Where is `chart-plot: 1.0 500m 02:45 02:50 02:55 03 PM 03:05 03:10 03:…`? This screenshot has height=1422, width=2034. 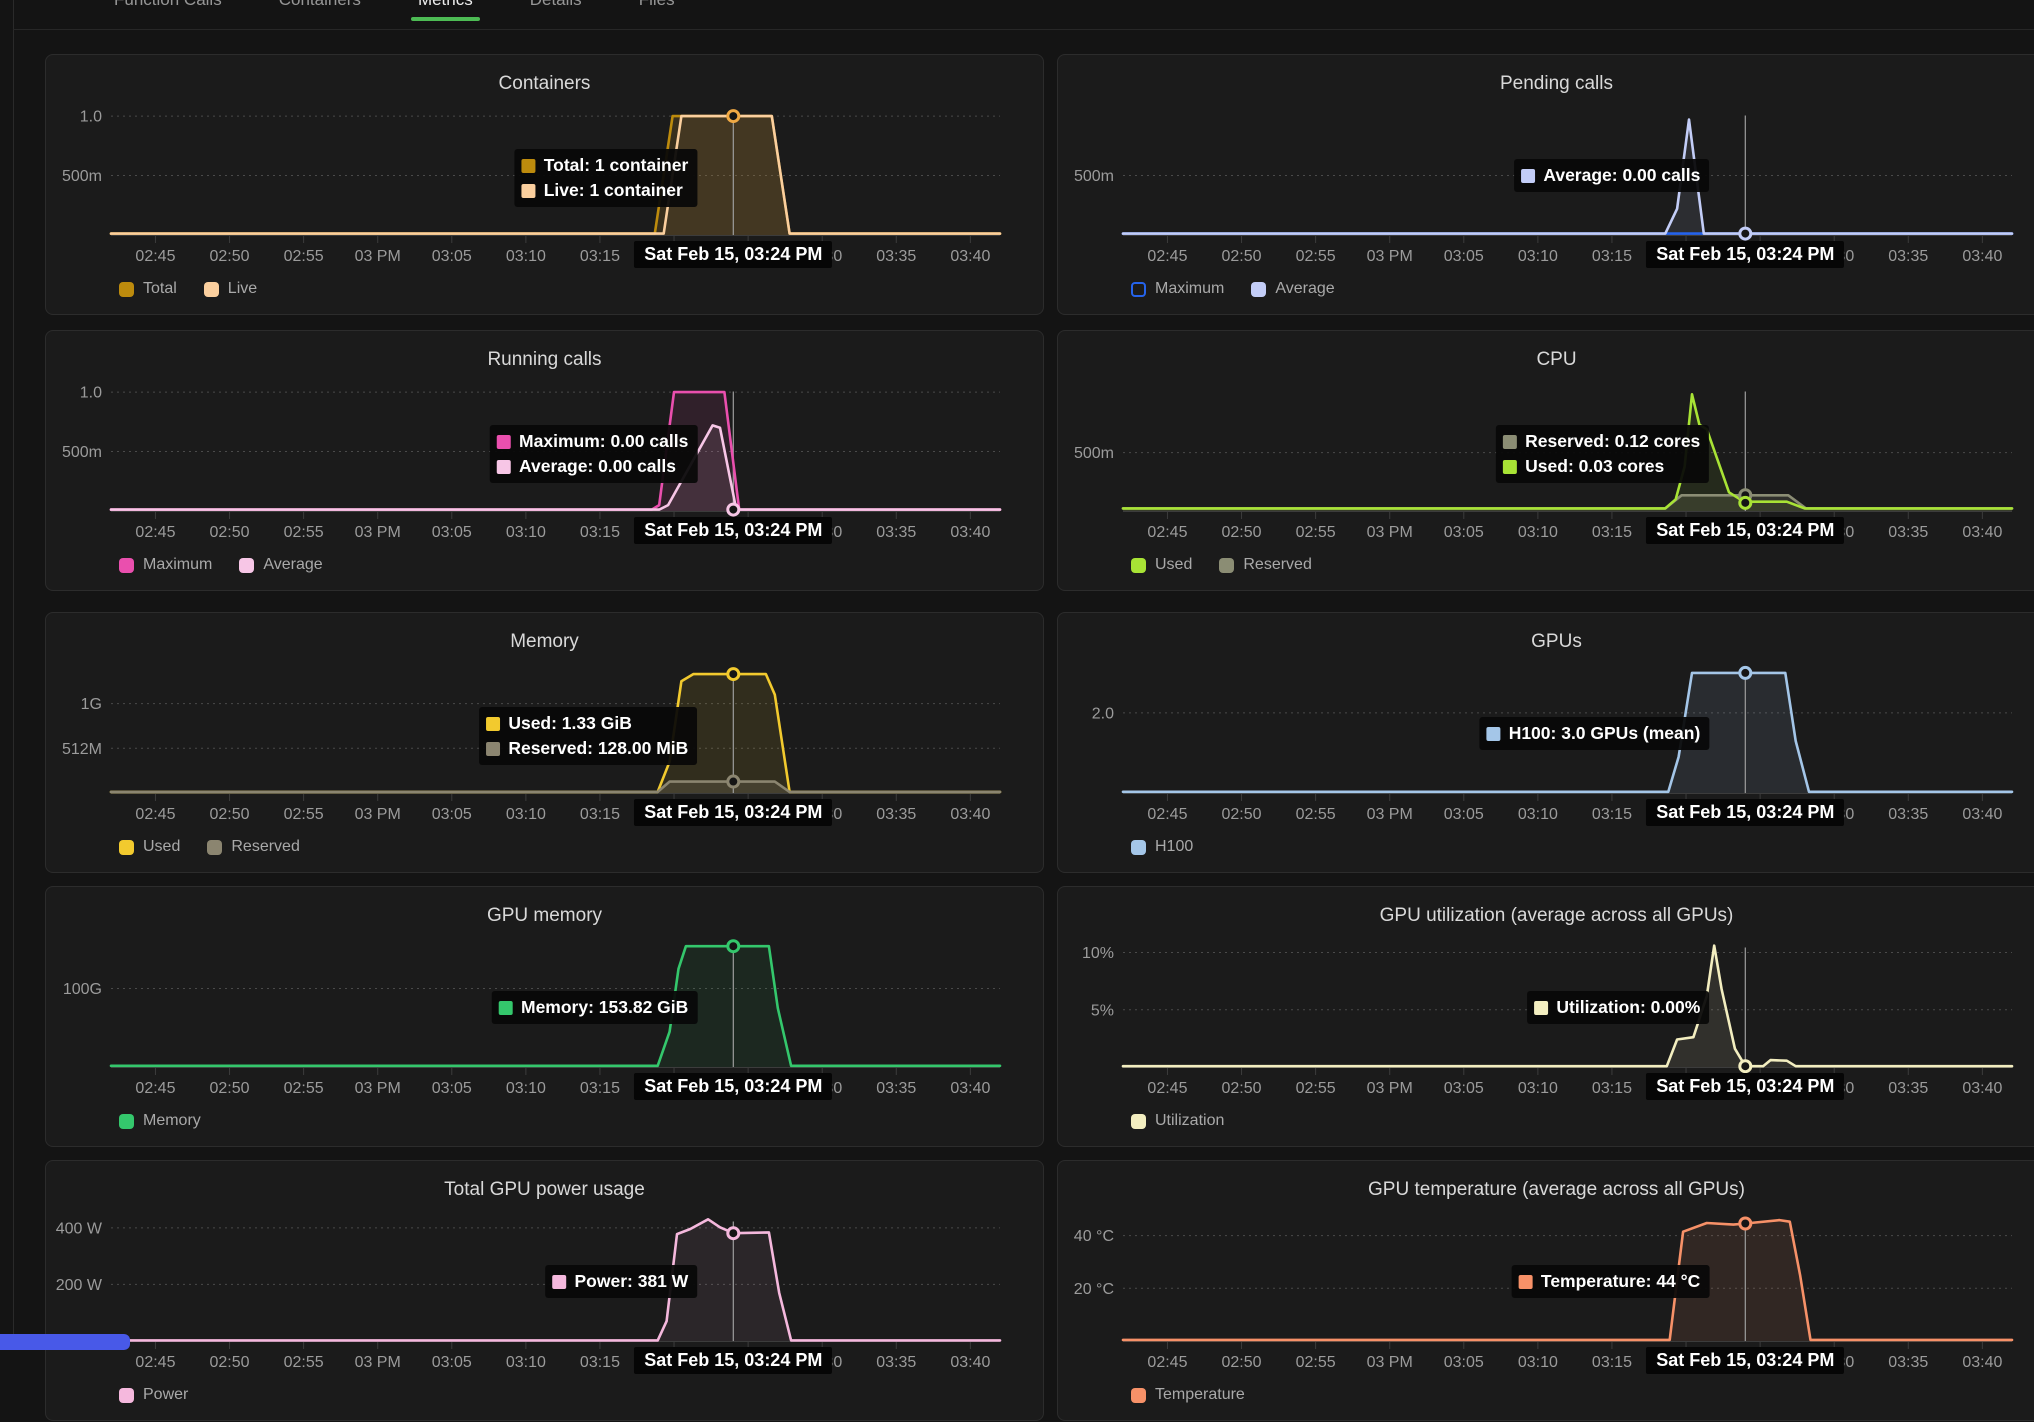 chart-plot: 1.0 500m 02:45 02:50 02:55 03 PM 03:05 03:10 03:… is located at coordinates (545, 185).